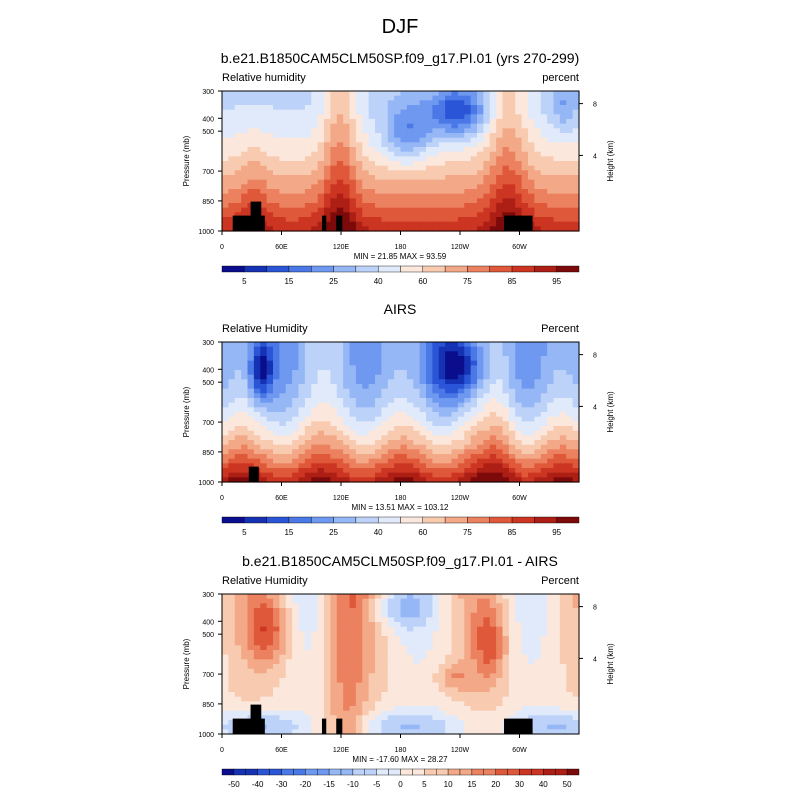 The width and height of the screenshot is (800, 805). Describe the element at coordinates (208, 172) in the screenshot. I see `y-tick-label: 700` at that location.